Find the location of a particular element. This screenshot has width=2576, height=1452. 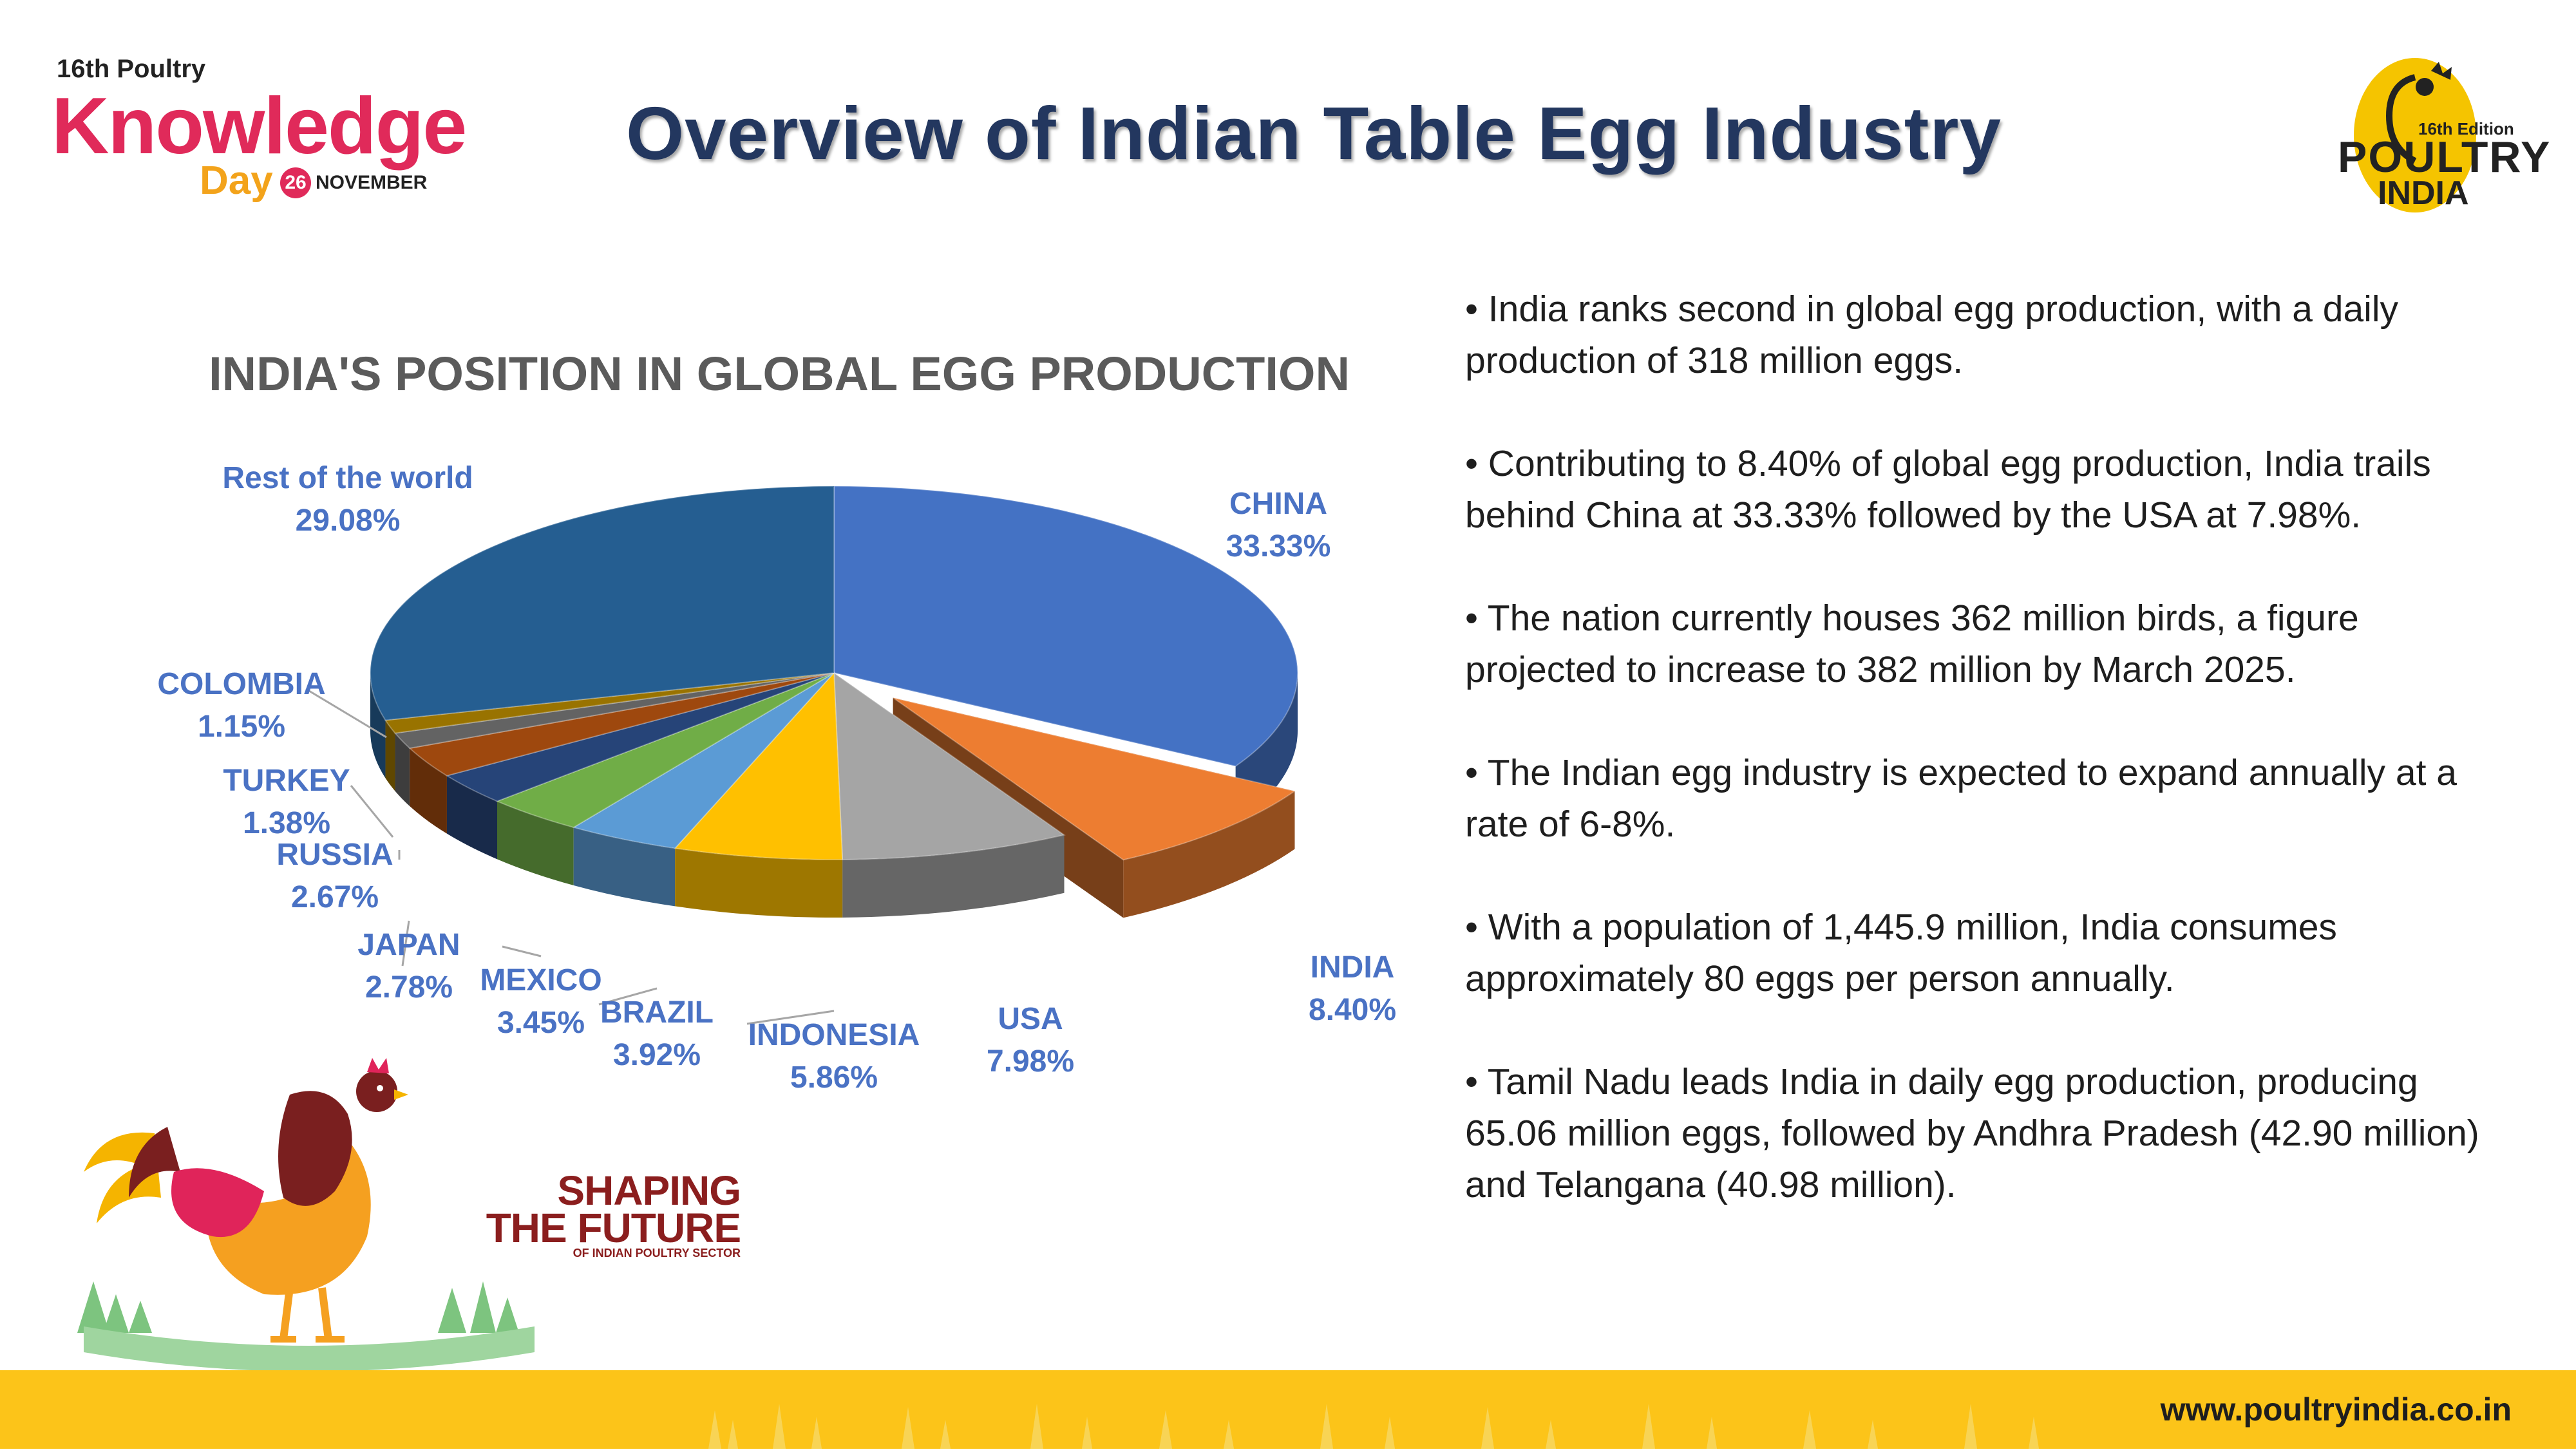

pie-leader-japan is located at coordinates (405, 943).